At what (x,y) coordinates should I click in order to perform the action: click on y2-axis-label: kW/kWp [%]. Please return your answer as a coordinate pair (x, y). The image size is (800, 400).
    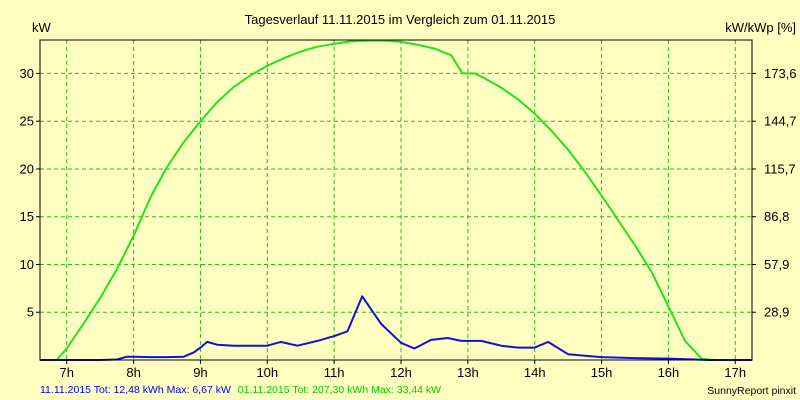
    Looking at the image, I should click on (760, 27).